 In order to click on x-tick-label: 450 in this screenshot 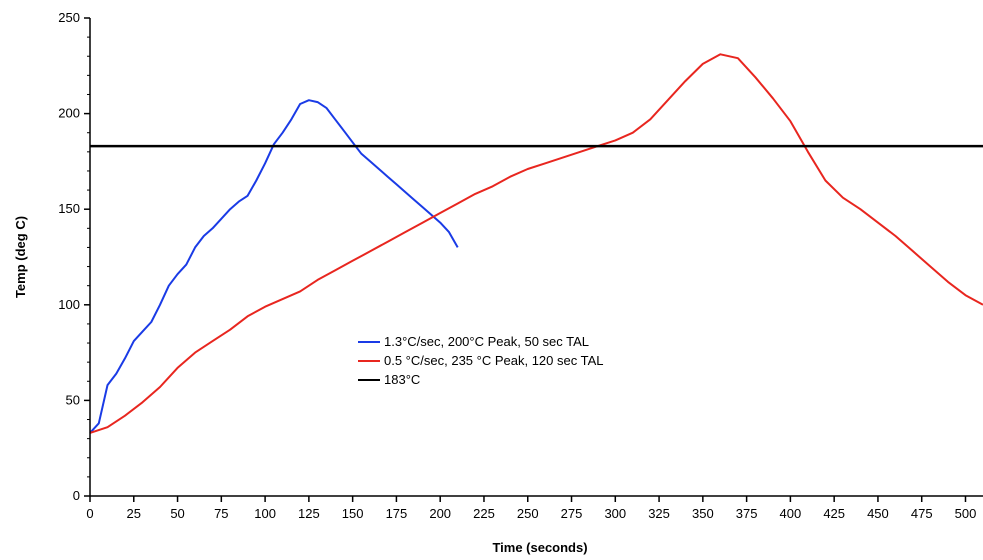, I will do `click(878, 513)`.